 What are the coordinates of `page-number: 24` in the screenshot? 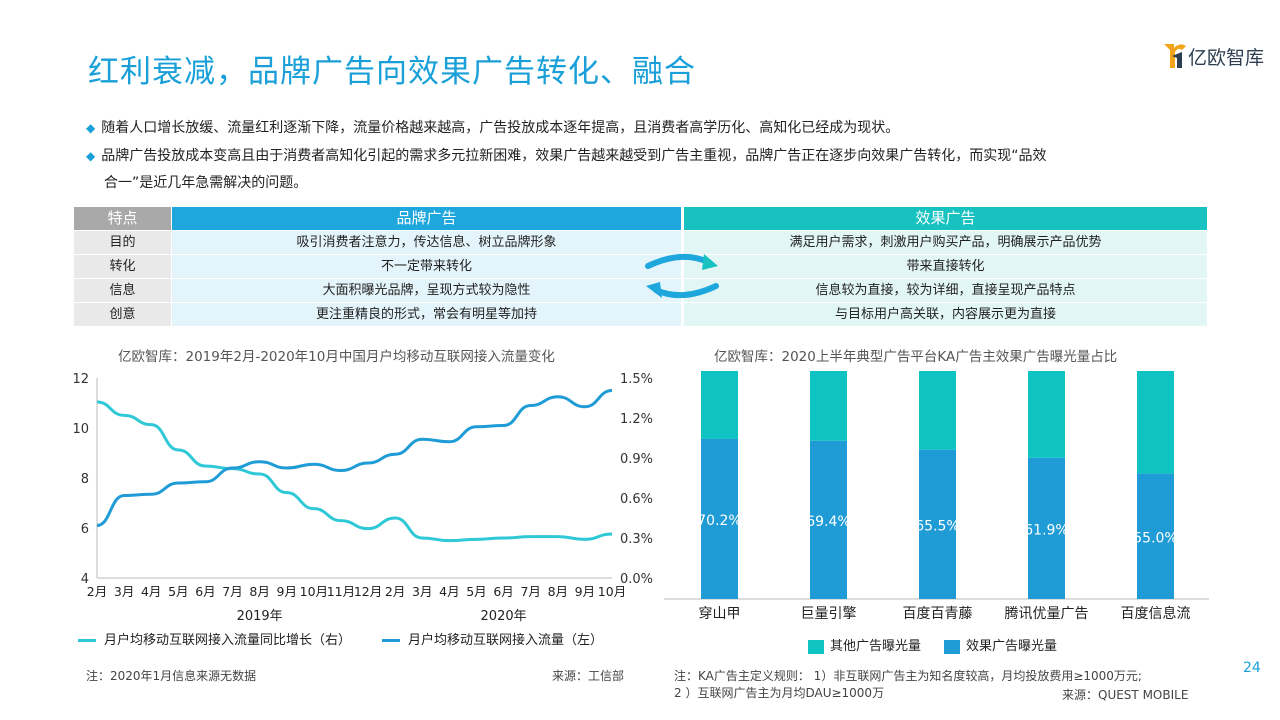 It's located at (1252, 668).